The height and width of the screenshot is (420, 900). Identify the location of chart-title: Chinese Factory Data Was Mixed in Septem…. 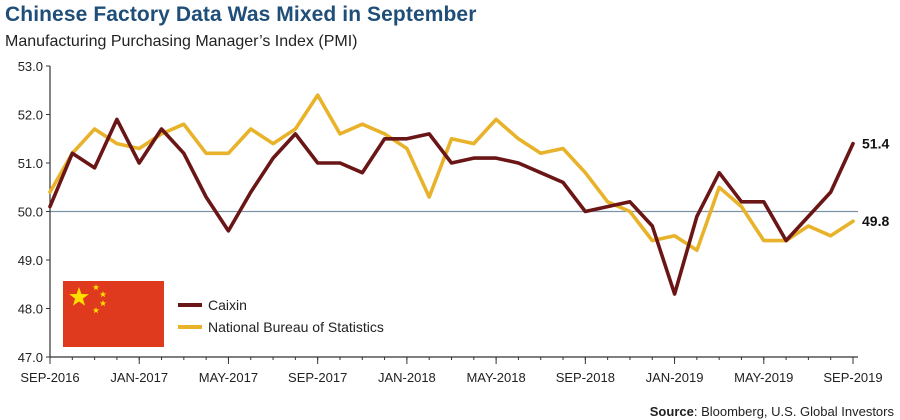
(241, 14).